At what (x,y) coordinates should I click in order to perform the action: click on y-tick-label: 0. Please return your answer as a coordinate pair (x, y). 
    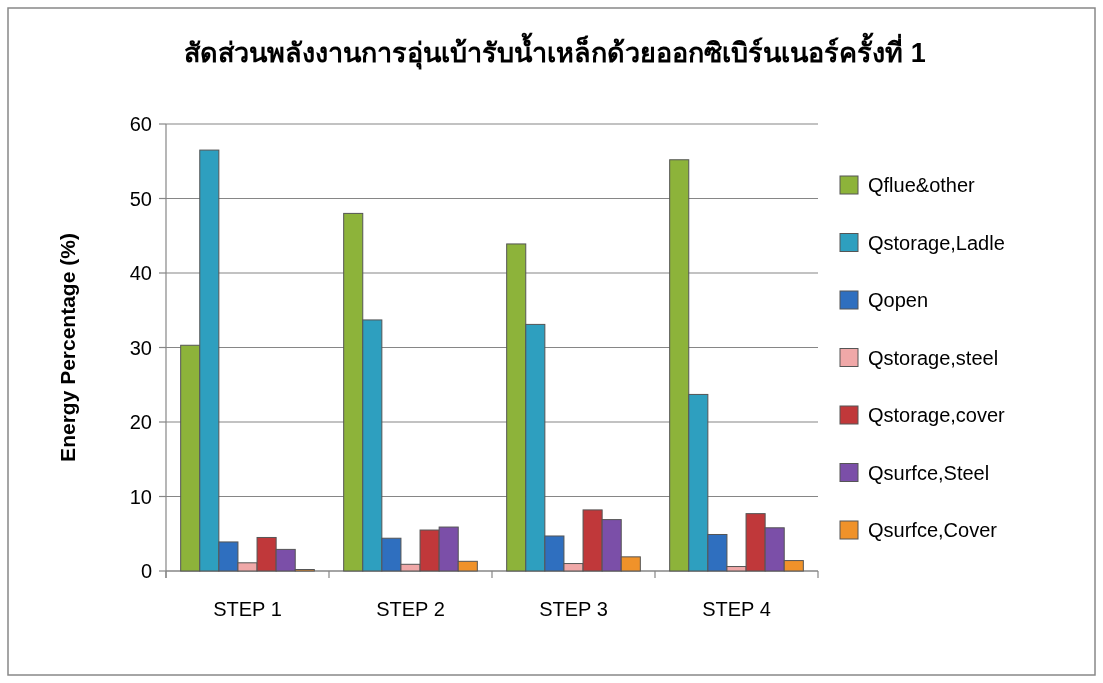
    Looking at the image, I should click on (146, 571).